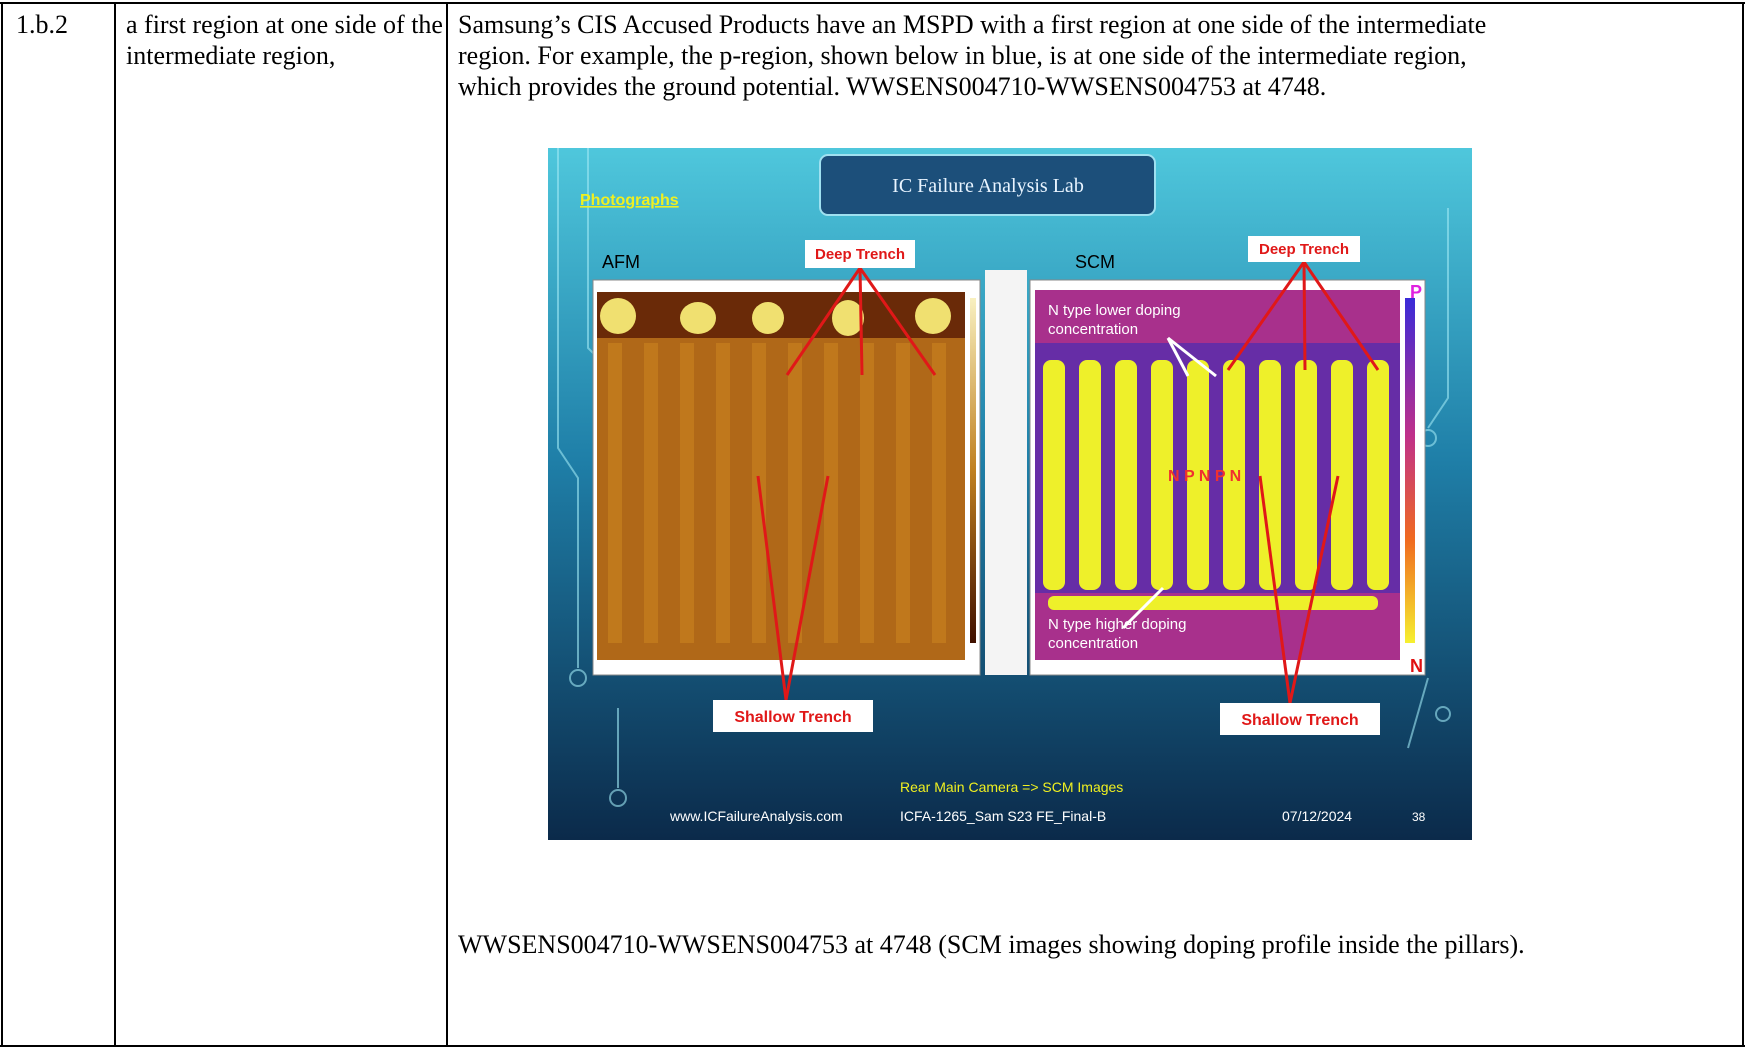 The image size is (1745, 1051). Describe the element at coordinates (1317, 816) in the screenshot. I see `slide-footer: 07/12/2024` at that location.